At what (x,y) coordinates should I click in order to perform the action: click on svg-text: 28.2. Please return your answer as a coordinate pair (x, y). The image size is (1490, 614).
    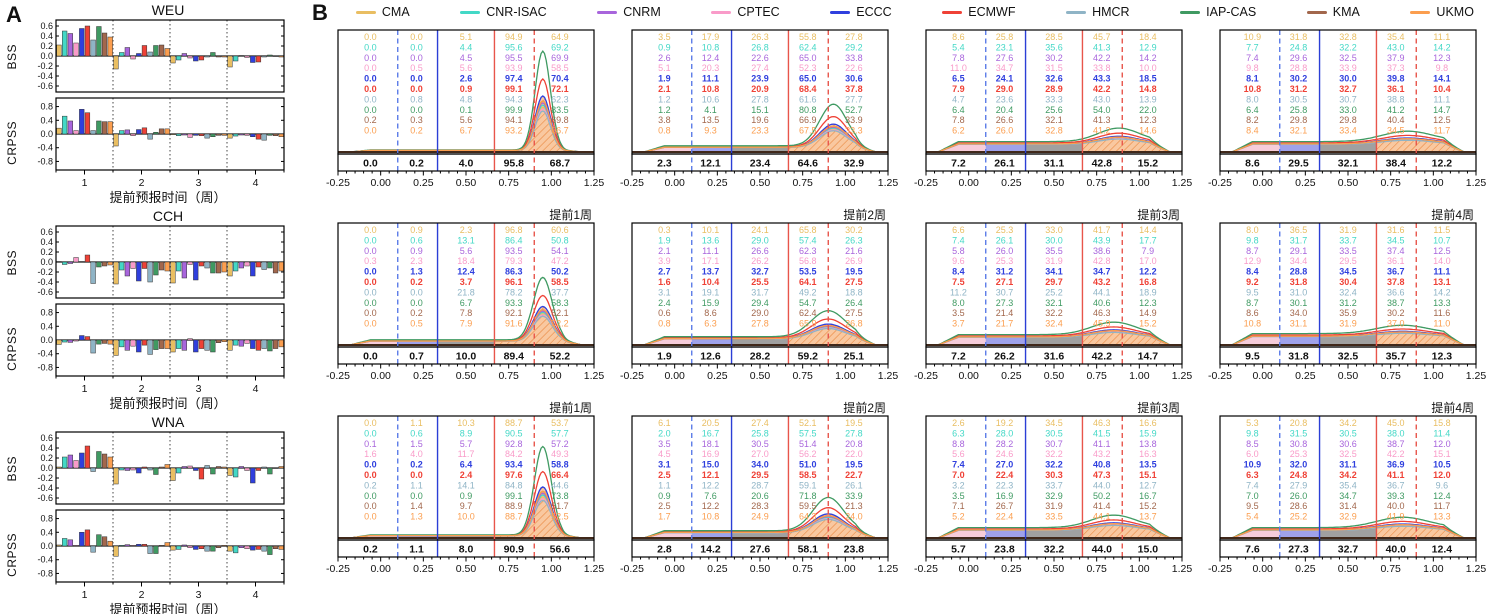
    Looking at the image, I should click on (1005, 444).